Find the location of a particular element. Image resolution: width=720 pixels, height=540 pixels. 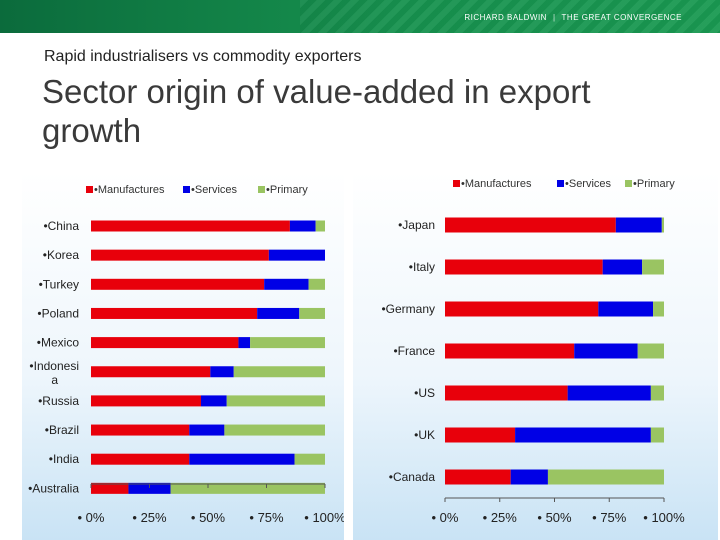

category-label-uk: •UK is located at coordinates (424, 435).